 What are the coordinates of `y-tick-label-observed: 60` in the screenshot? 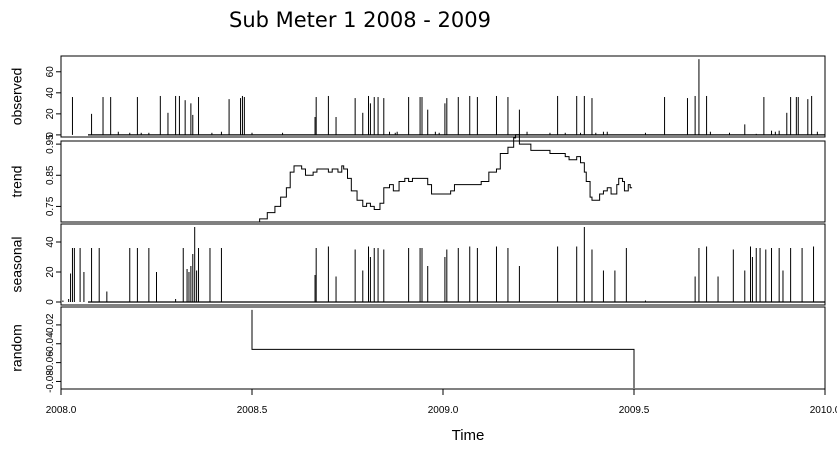 It's located at (50, 72).